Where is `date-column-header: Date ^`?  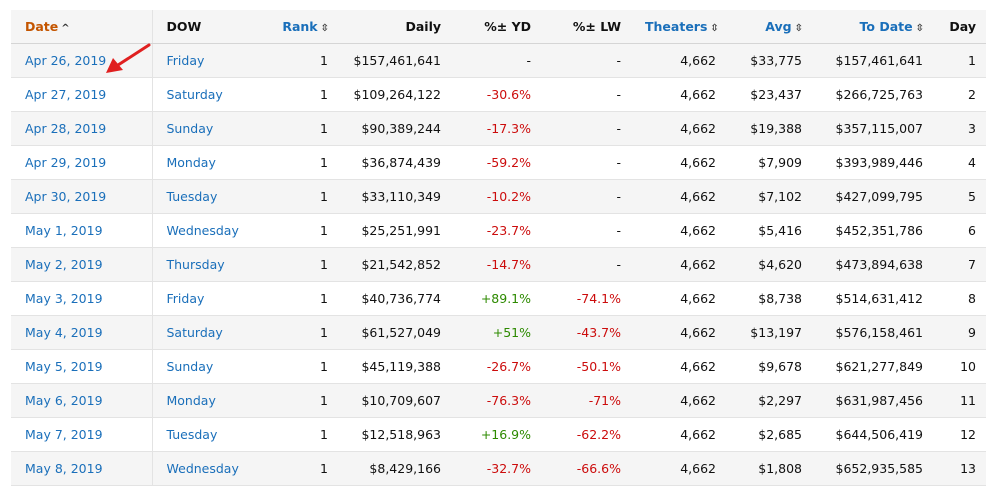 date-column-header: Date ^ is located at coordinates (82, 27).